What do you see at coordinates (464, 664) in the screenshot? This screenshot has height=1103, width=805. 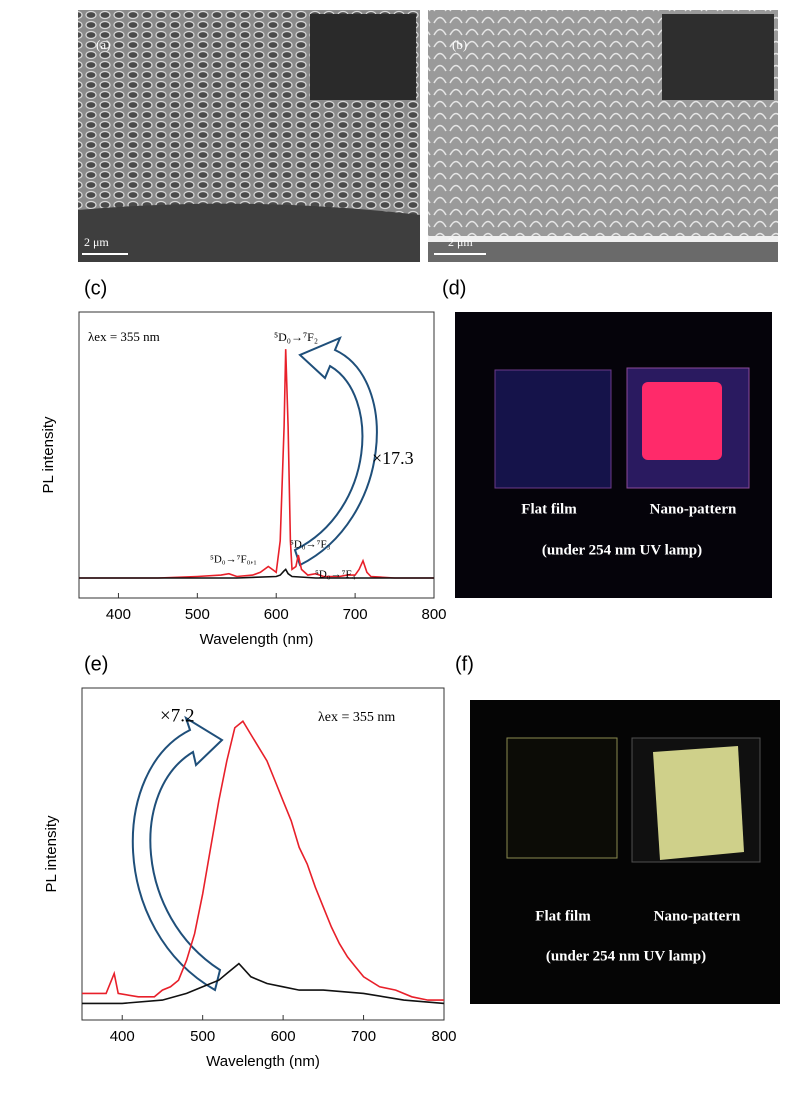 I see `panel-label: (f)` at bounding box center [464, 664].